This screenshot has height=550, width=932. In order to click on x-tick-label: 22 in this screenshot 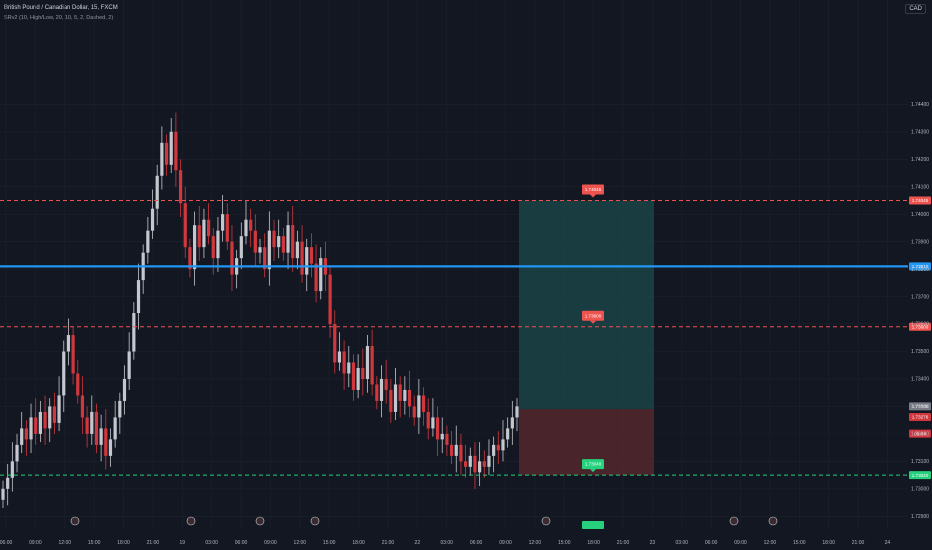, I will do `click(418, 543)`.